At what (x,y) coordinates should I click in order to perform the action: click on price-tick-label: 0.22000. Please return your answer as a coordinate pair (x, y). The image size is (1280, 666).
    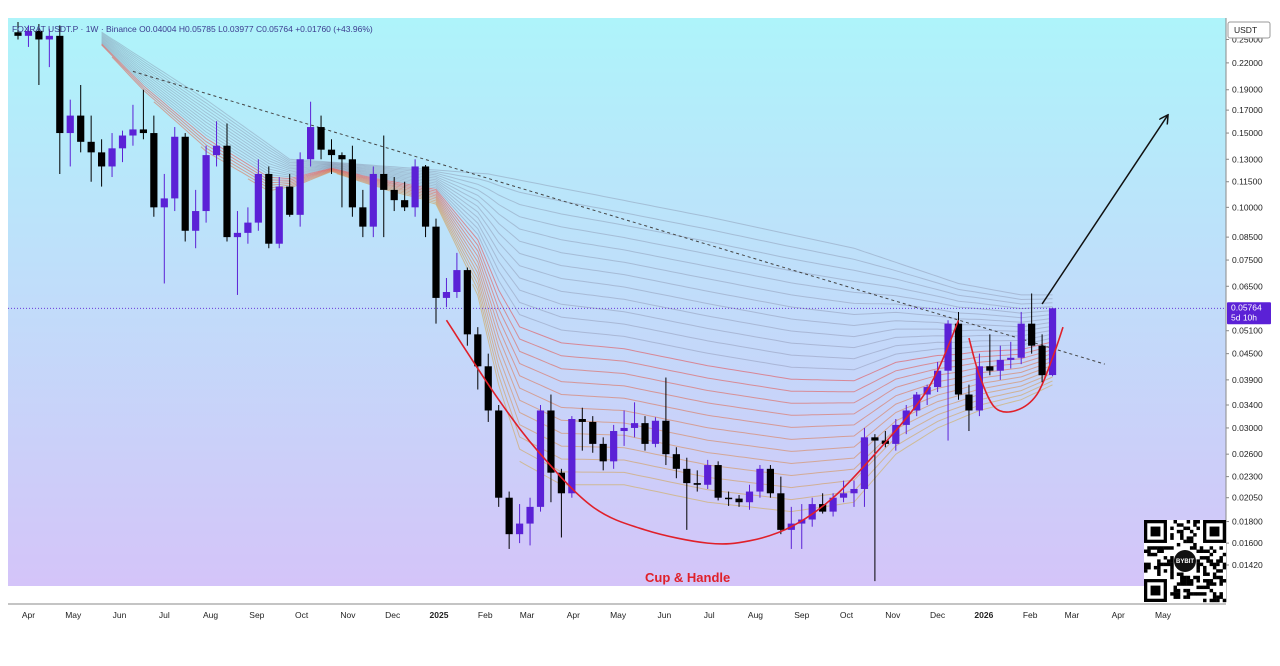
    Looking at the image, I should click on (1247, 63).